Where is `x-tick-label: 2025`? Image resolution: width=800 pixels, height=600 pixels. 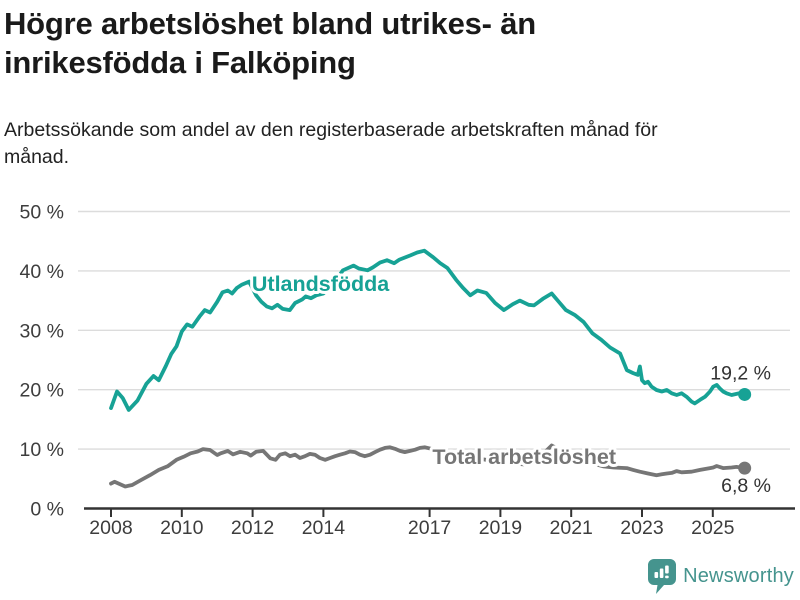 x-tick-label: 2025 is located at coordinates (713, 528).